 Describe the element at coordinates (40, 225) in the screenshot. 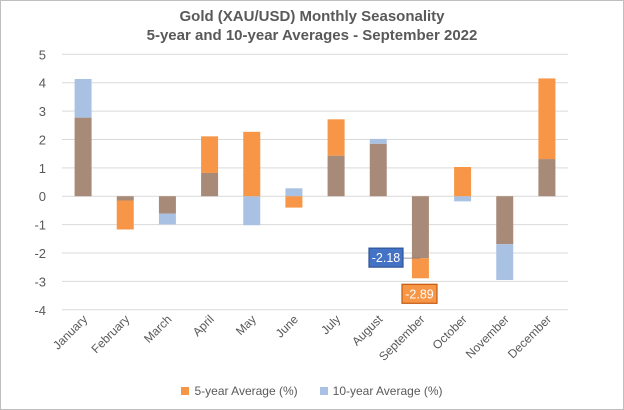

I see `y-tick-label: -1` at that location.